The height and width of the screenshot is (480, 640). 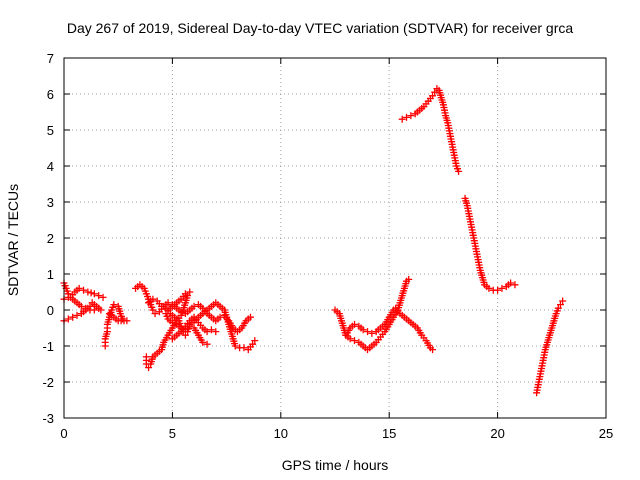 I want to click on y-tick-label: 4, so click(x=50, y=166).